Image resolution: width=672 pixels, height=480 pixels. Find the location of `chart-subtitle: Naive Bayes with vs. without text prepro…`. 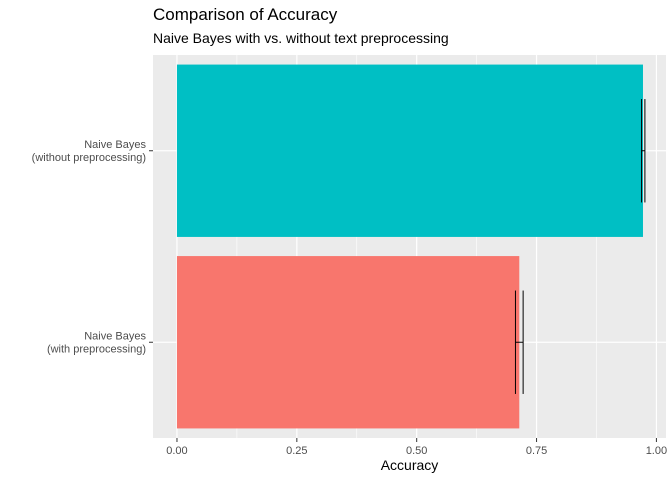

chart-subtitle: Naive Bayes with vs. without text prepro… is located at coordinates (301, 38).